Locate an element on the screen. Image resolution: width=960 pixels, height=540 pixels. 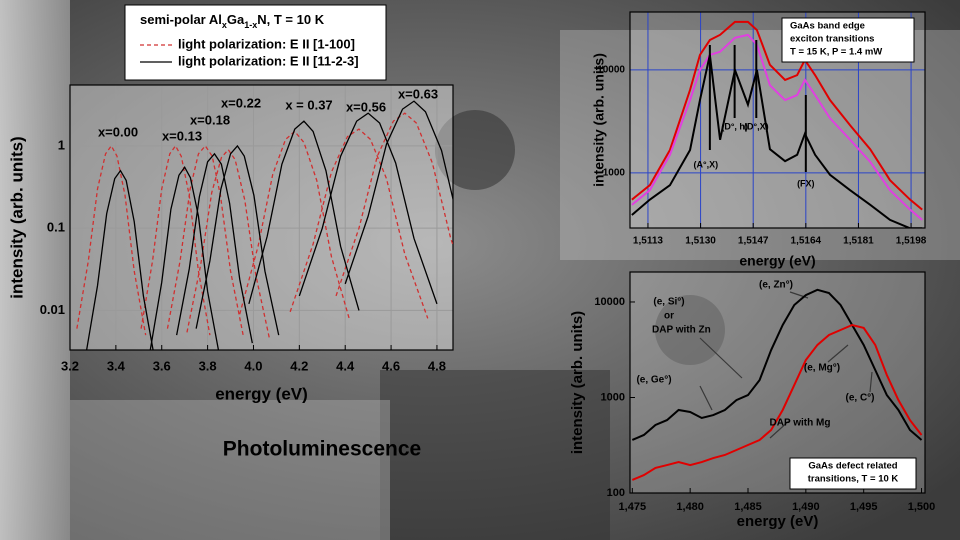
x-tick-label: 1,495 is located at coordinates (864, 507).